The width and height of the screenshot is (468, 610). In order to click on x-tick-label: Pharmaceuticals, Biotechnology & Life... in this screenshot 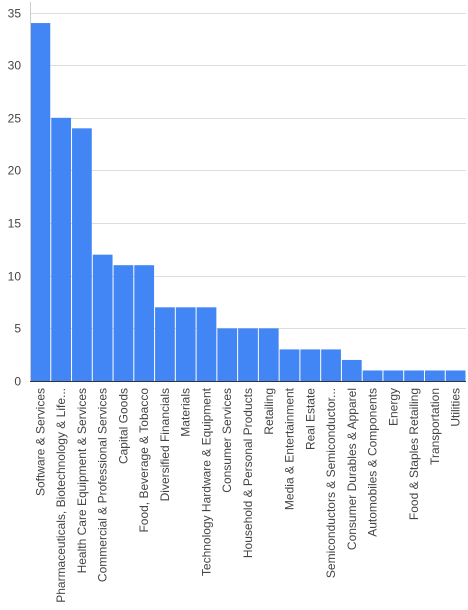, I will do `click(61, 495)`.